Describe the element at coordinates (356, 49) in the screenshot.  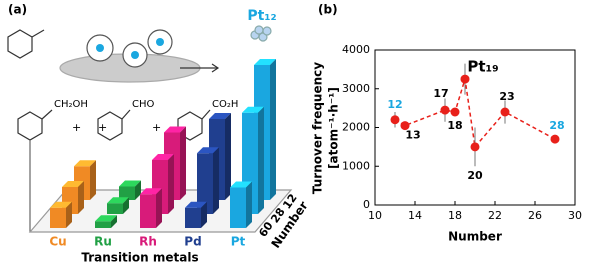
I see `y-tick-label: 4000` at that location.